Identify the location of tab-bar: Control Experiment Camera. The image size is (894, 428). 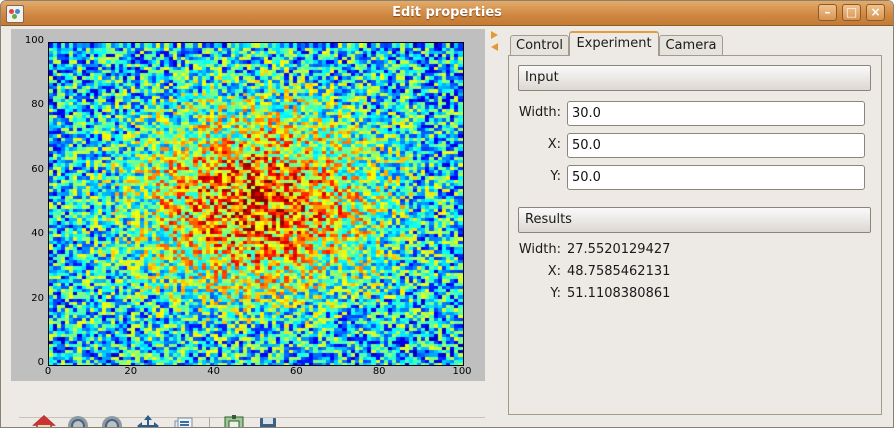
(695, 43).